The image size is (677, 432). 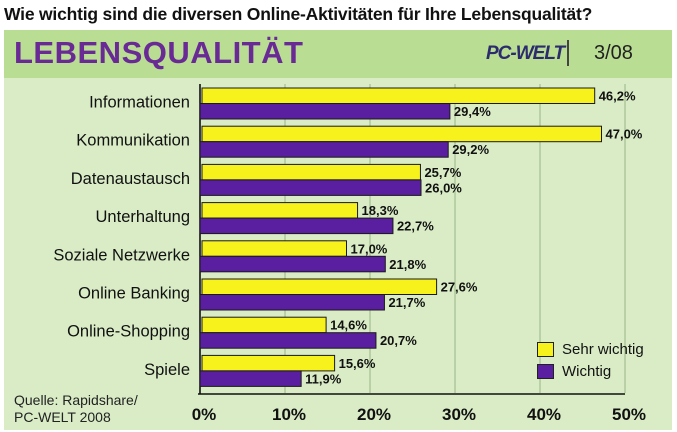 What do you see at coordinates (406, 302) in the screenshot?
I see `value-label-wichtig-5: 21,7%` at bounding box center [406, 302].